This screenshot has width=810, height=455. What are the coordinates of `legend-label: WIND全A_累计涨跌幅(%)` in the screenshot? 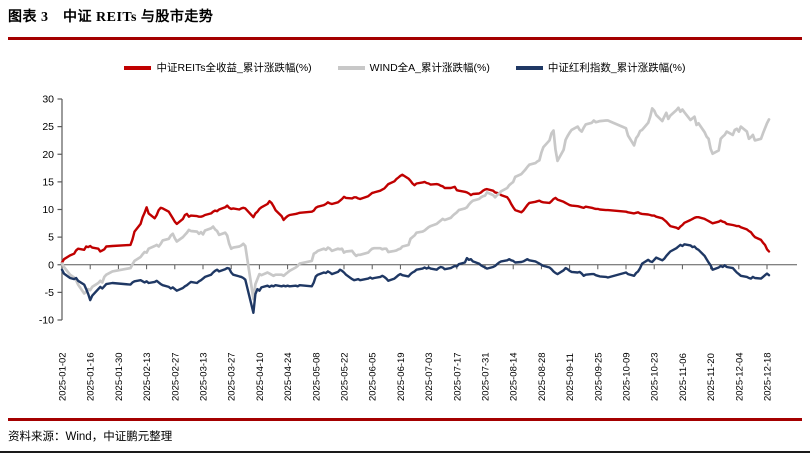 It's located at (429, 68).